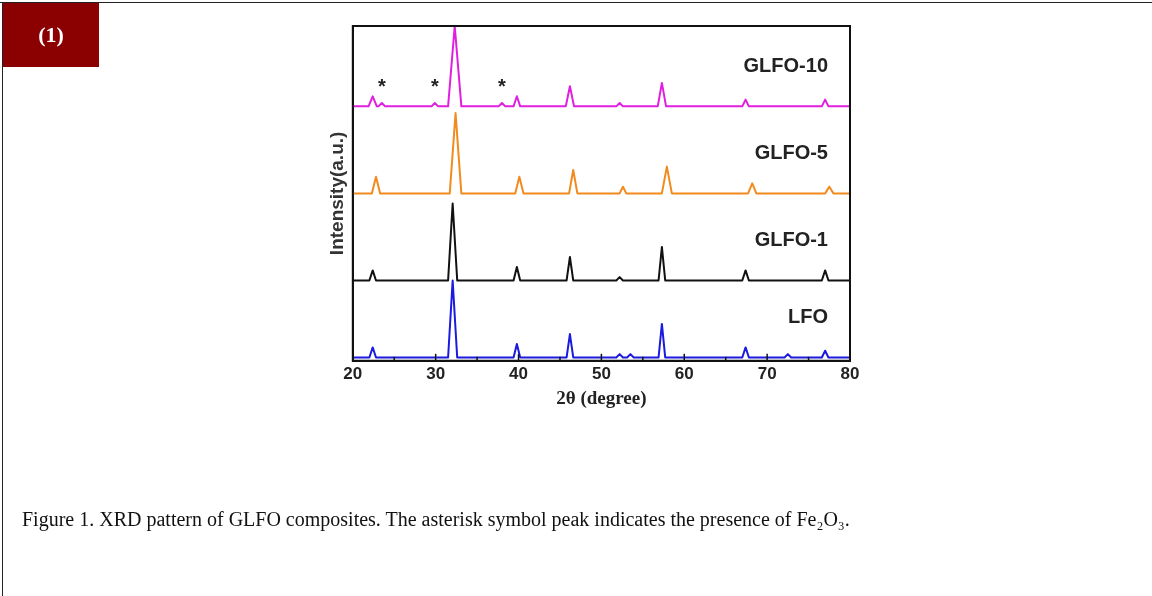 The height and width of the screenshot is (596, 1152). Describe the element at coordinates (808, 315) in the screenshot. I see `series-label: LFO` at that location.